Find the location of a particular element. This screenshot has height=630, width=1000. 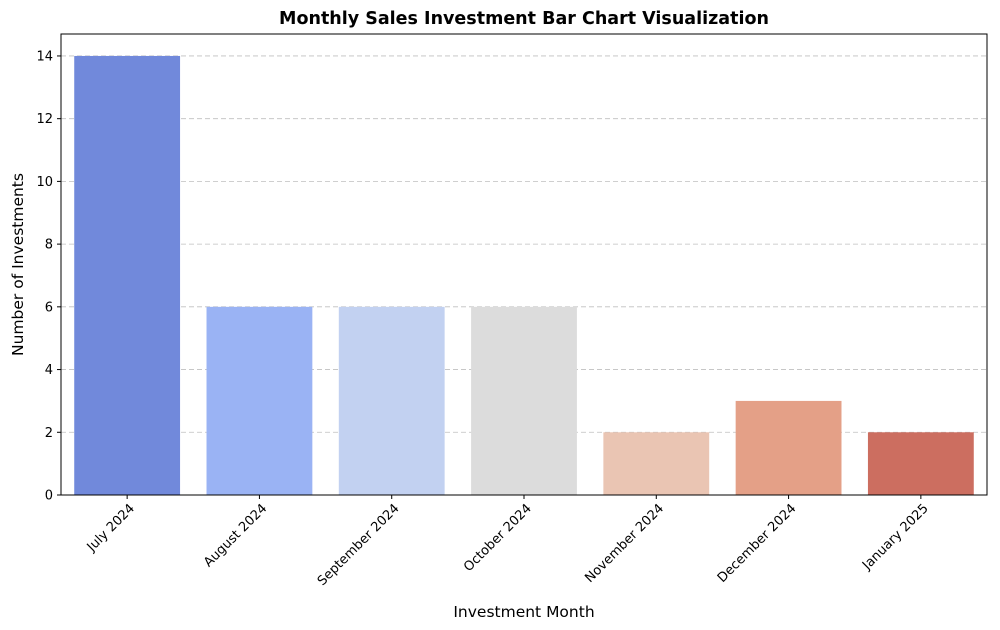

x-axis-label: Investment Month is located at coordinates (523, 612).